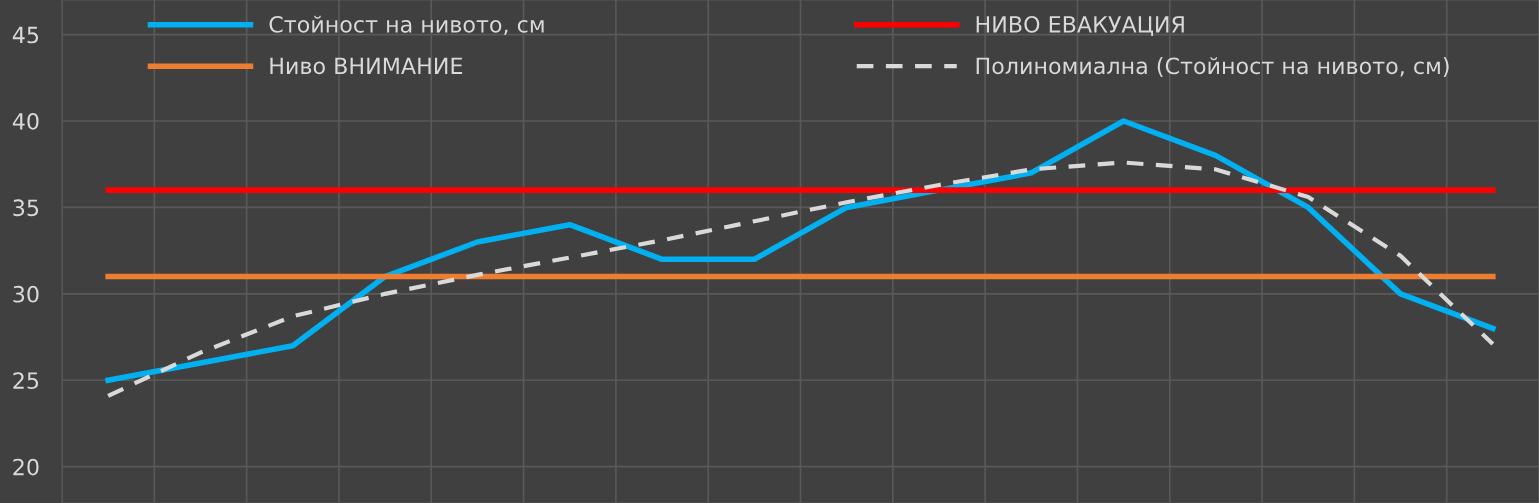  I want to click on y-tick-label: 40, so click(25, 121).